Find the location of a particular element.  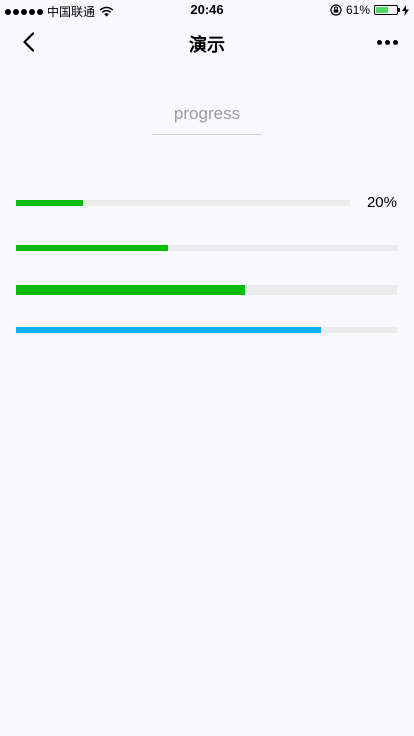

battery-percent: 61% is located at coordinates (357, 10).